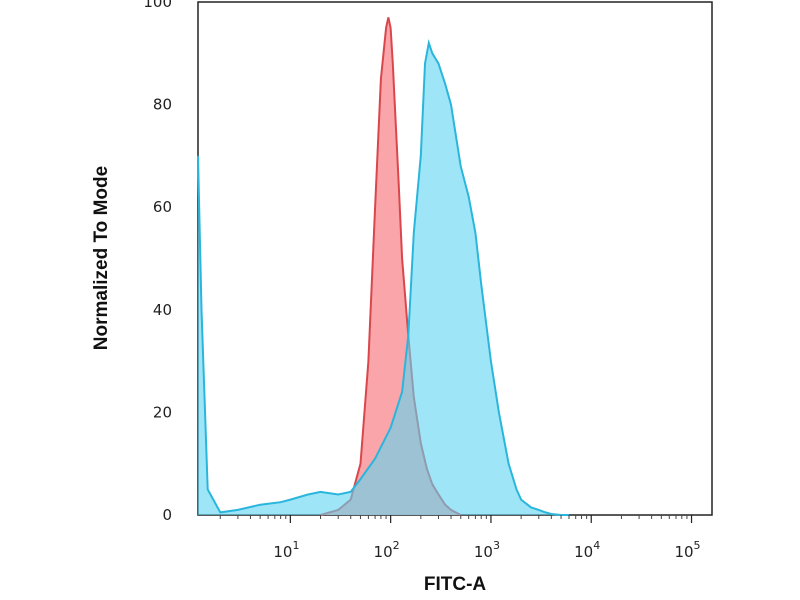 The image size is (800, 600). What do you see at coordinates (387, 550) in the screenshot?
I see `x-tick-label: 10²` at bounding box center [387, 550].